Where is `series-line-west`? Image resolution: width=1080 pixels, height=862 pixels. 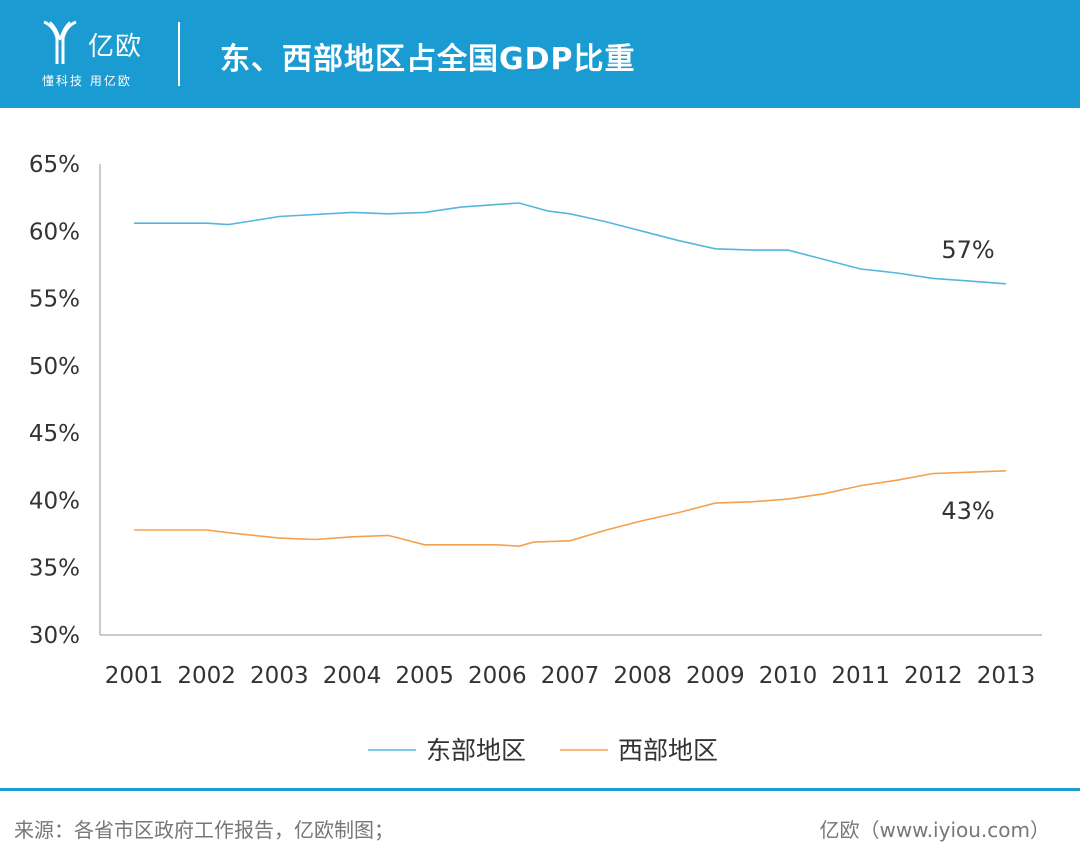 series-line-west is located at coordinates (570, 509).